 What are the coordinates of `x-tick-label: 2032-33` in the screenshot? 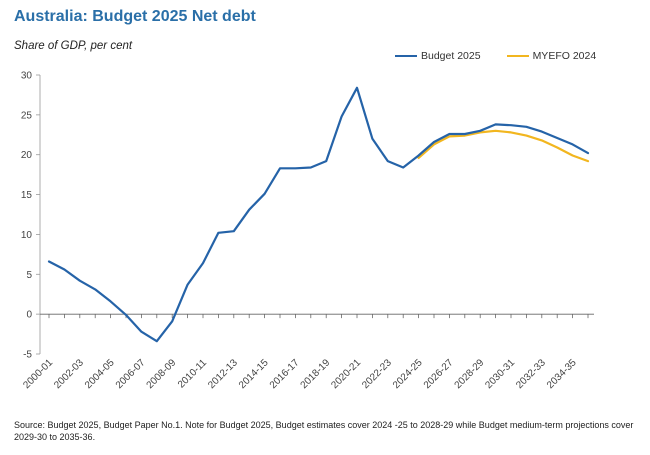 It's located at (531, 374).